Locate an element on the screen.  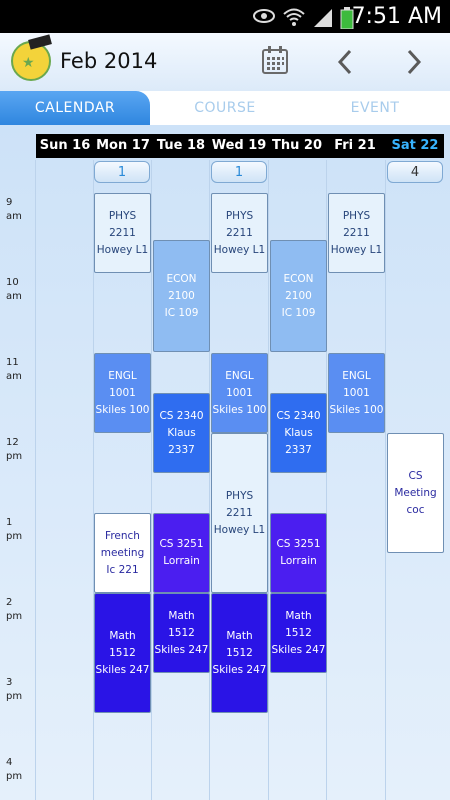
chevron-right-icon is located at coordinates (414, 62).